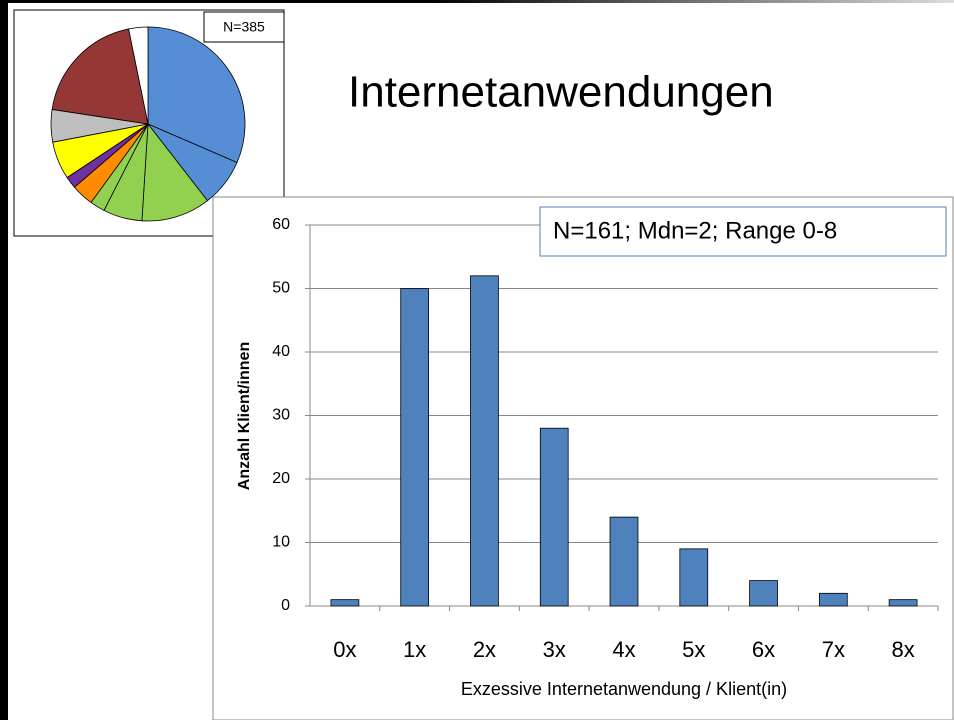 Image resolution: width=954 pixels, height=720 pixels. What do you see at coordinates (414, 649) in the screenshot?
I see `x-tick-label: 1x` at bounding box center [414, 649].